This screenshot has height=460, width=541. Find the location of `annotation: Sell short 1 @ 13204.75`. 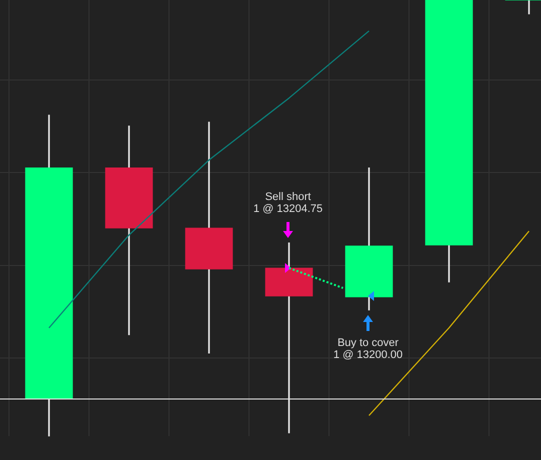

annotation: Sell short 1 @ 13204.75 is located at coordinates (288, 203).